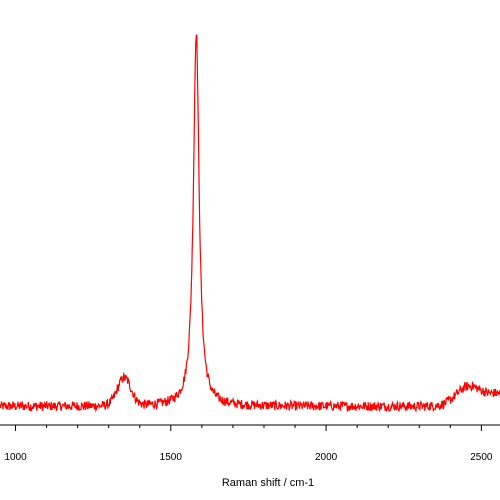 The image size is (500, 500). I want to click on x-axis-ticks: 1000 1500 2000 2500, so click(248, 444).